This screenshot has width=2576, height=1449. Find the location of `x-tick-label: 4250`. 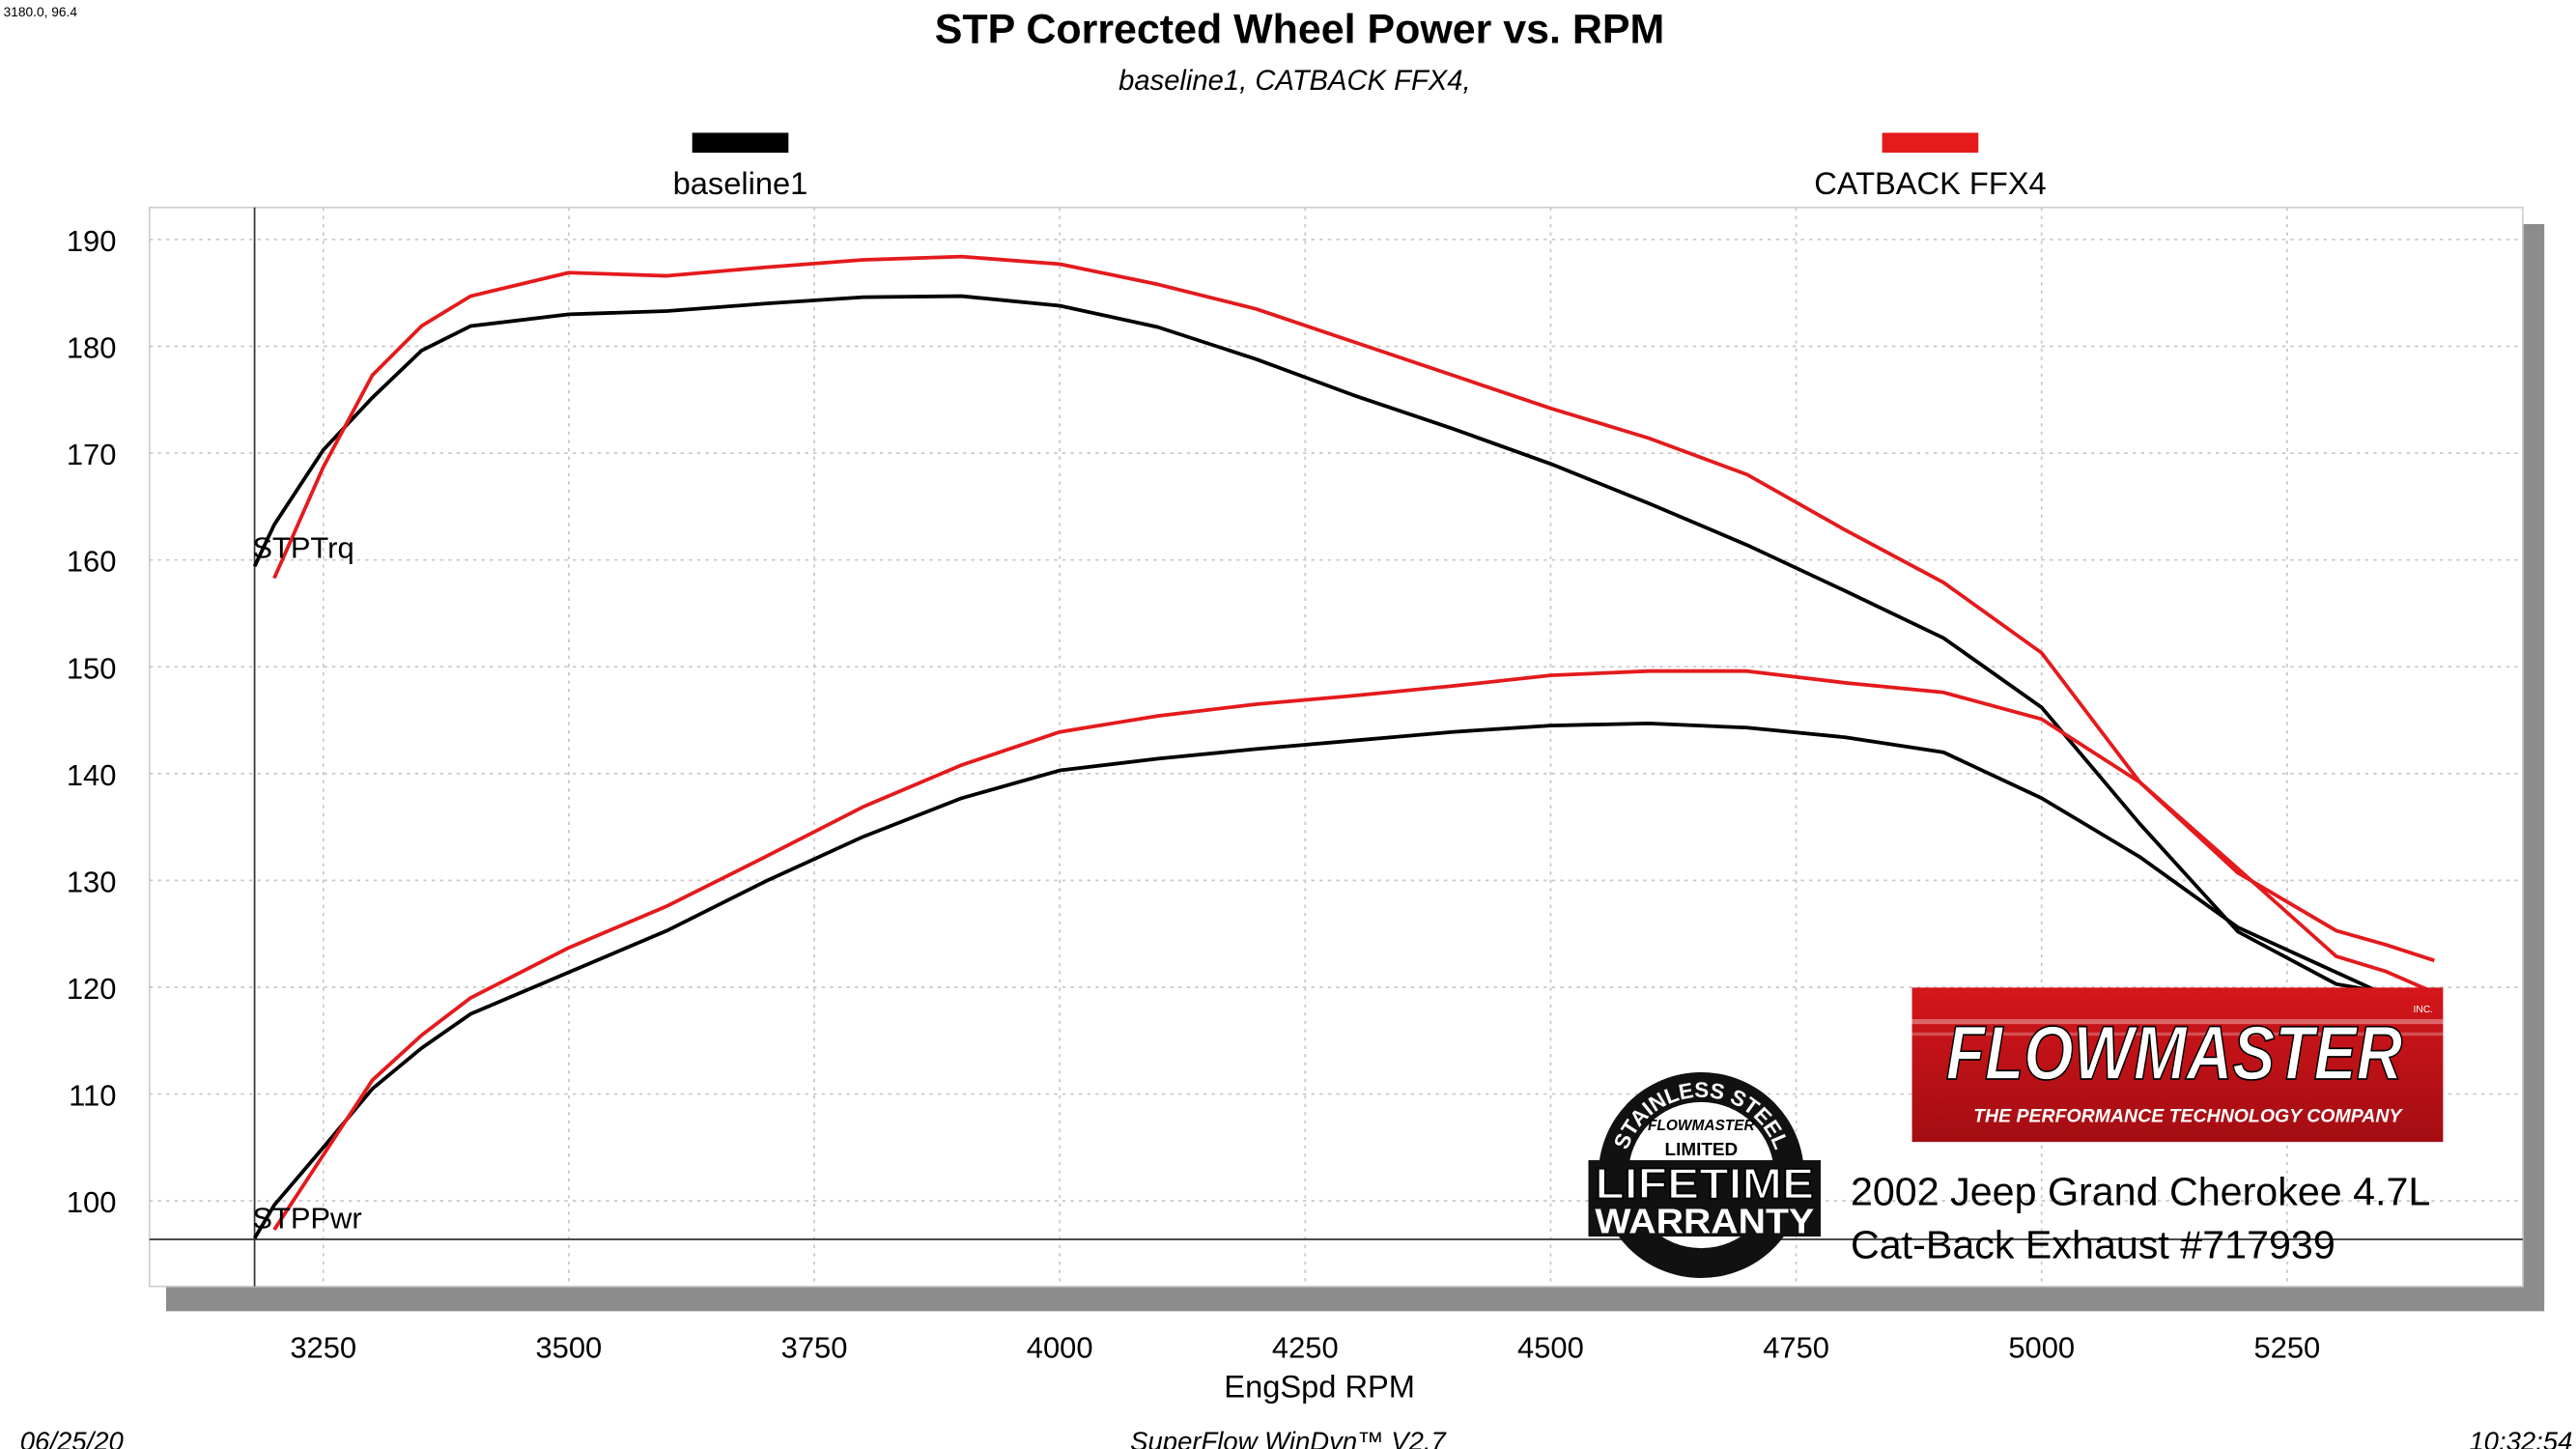

x-tick-label: 4250 is located at coordinates (1305, 1347).